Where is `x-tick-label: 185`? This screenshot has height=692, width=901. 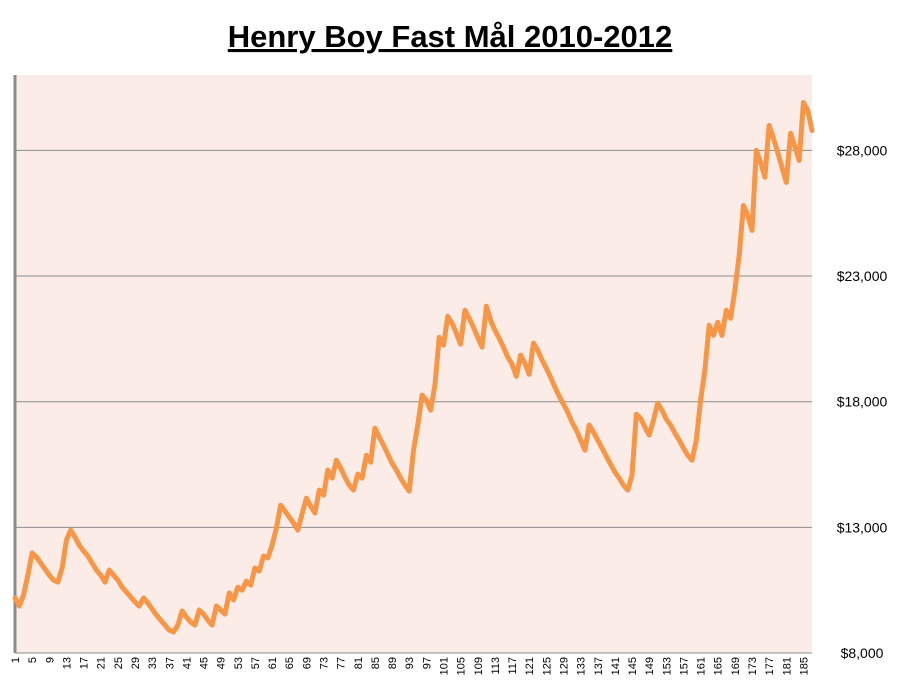 x-tick-label: 185 is located at coordinates (804, 666).